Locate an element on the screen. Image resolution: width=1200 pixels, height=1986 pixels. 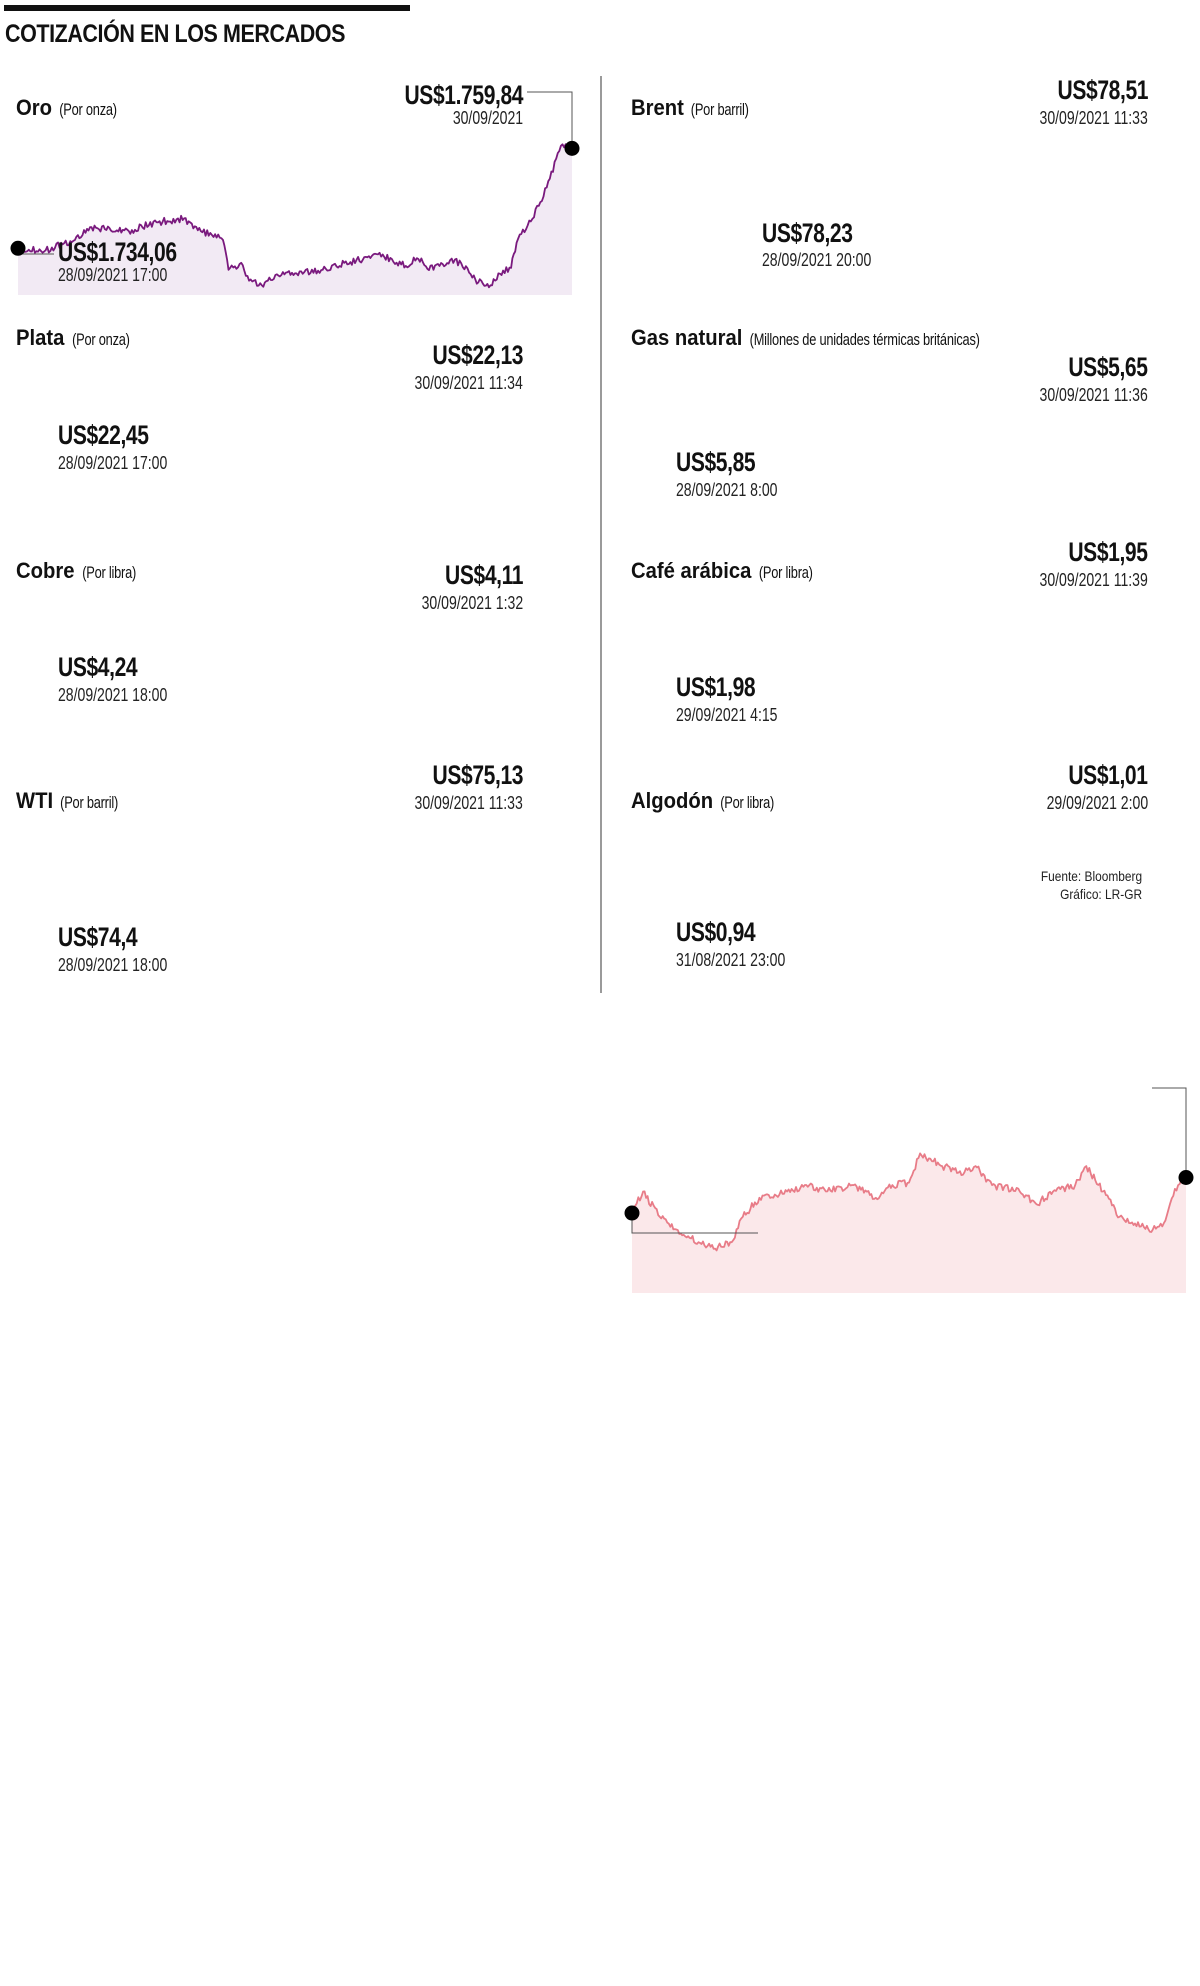
wti-title: WTI (Por barril) is located at coordinates (73, 801).